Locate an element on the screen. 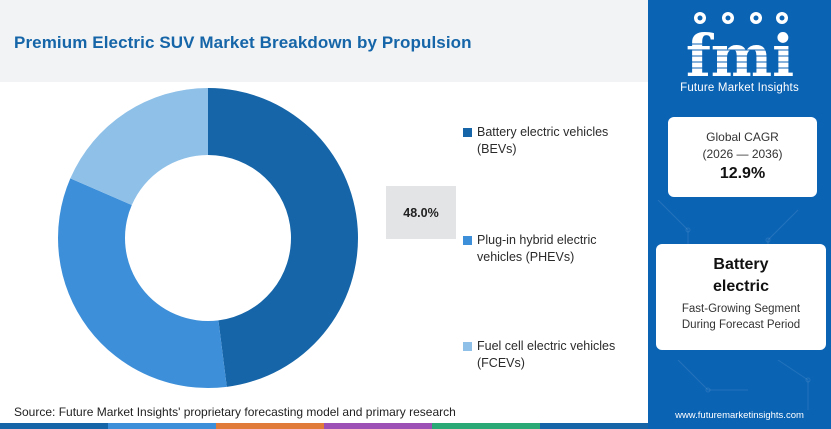  legend-label: Fuel cell electric vehicles (FCEVs) is located at coordinates (546, 354).